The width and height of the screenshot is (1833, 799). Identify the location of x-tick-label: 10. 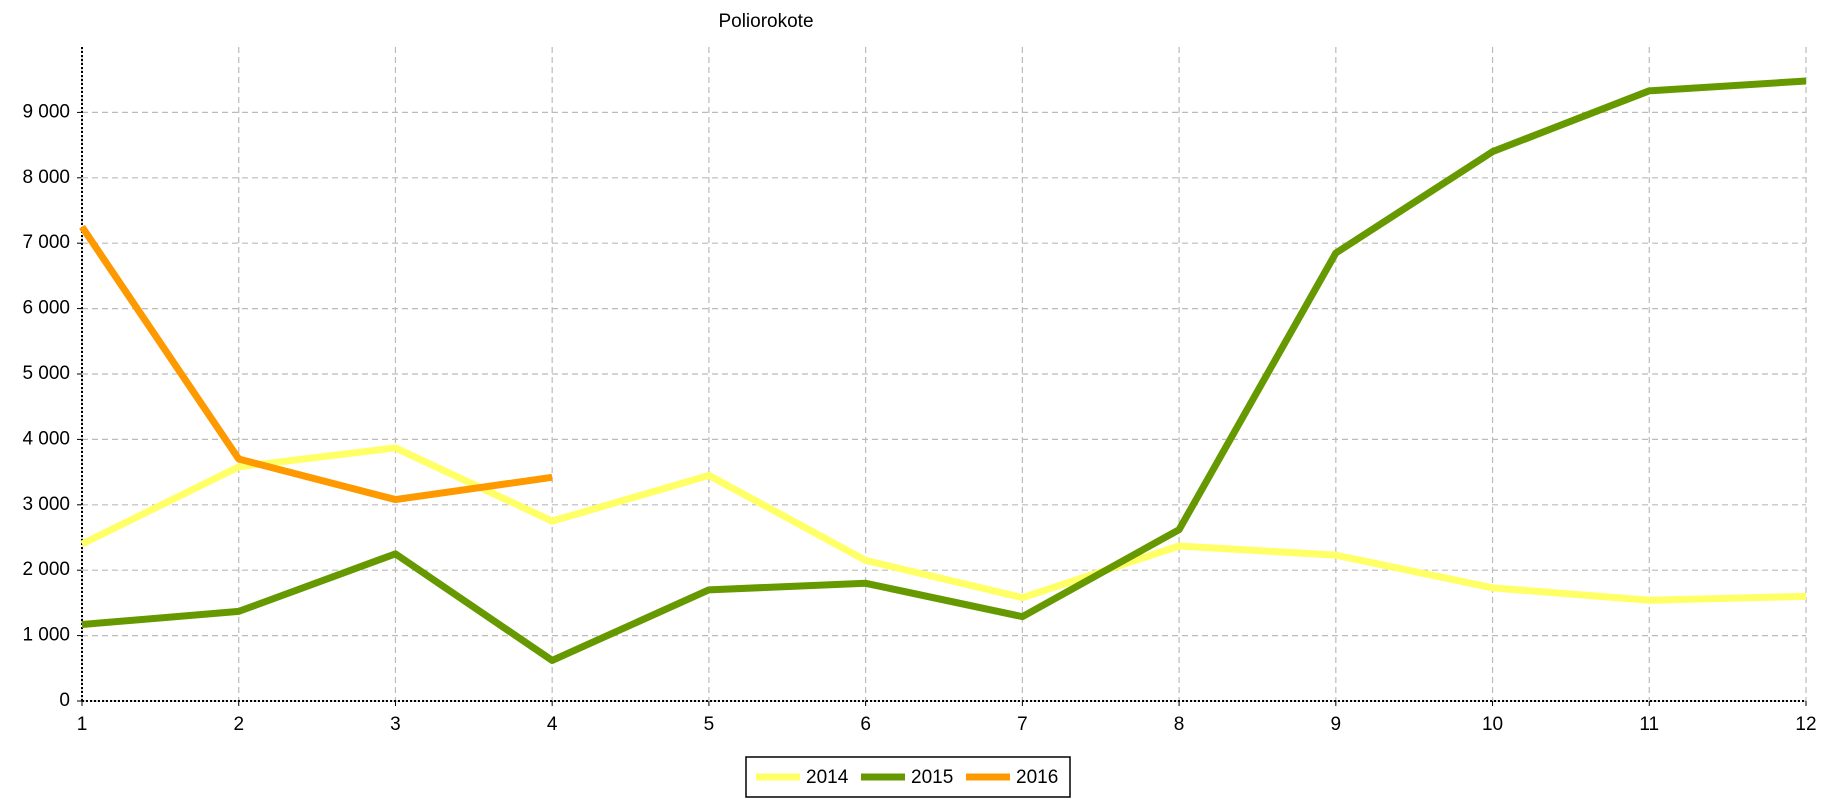
(1492, 724).